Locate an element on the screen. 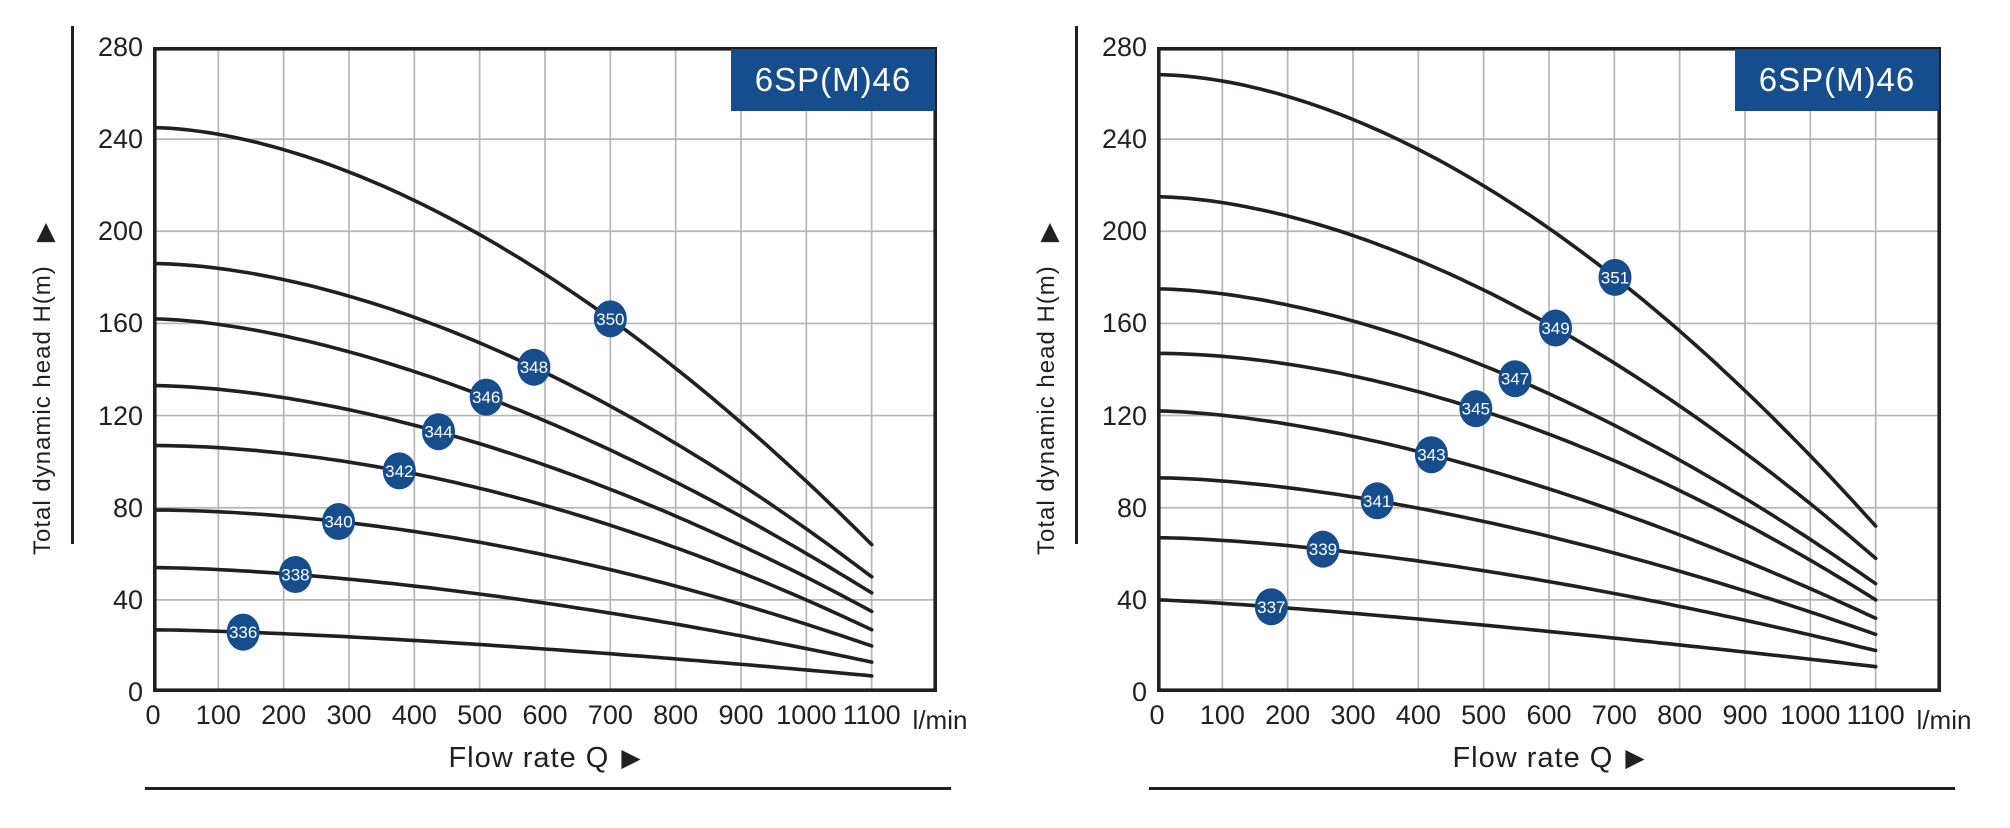 The image size is (2010, 828). x-axis-title: Flow rate Q ▶ is located at coordinates (545, 758).